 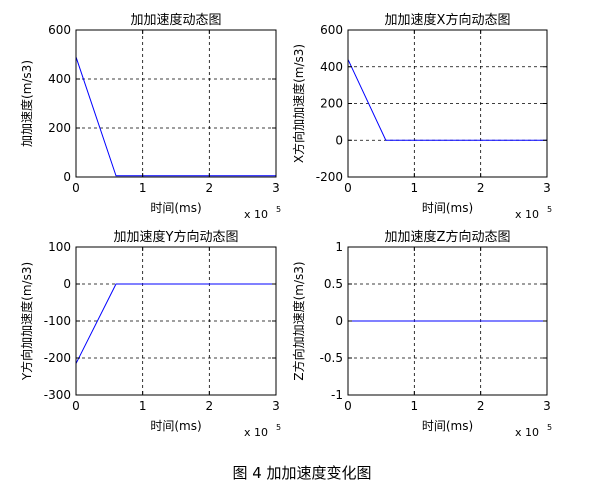 What do you see at coordinates (448, 20) in the screenshot?
I see `plot2-title: 加加速度X方向动态图` at bounding box center [448, 20].